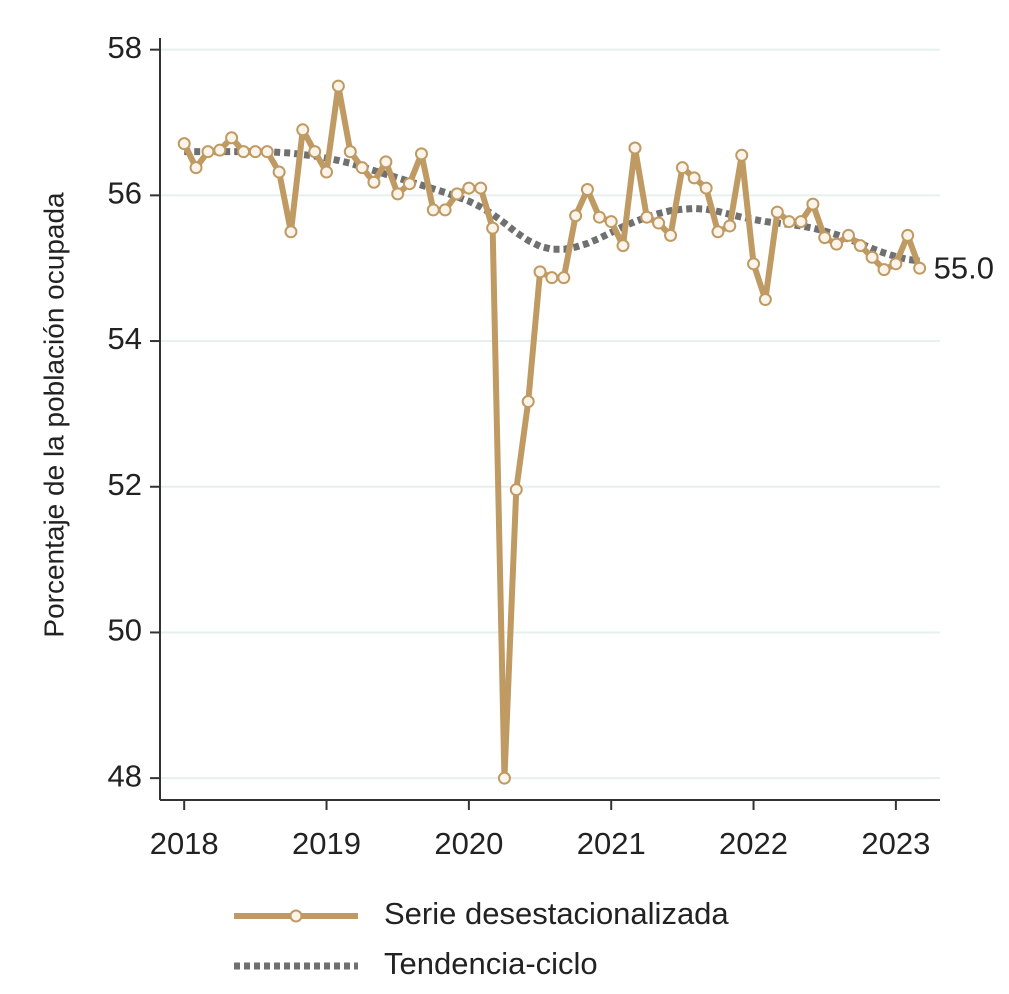 The image size is (1009, 994). I want to click on y-tick-label: 58, so click(125, 47).